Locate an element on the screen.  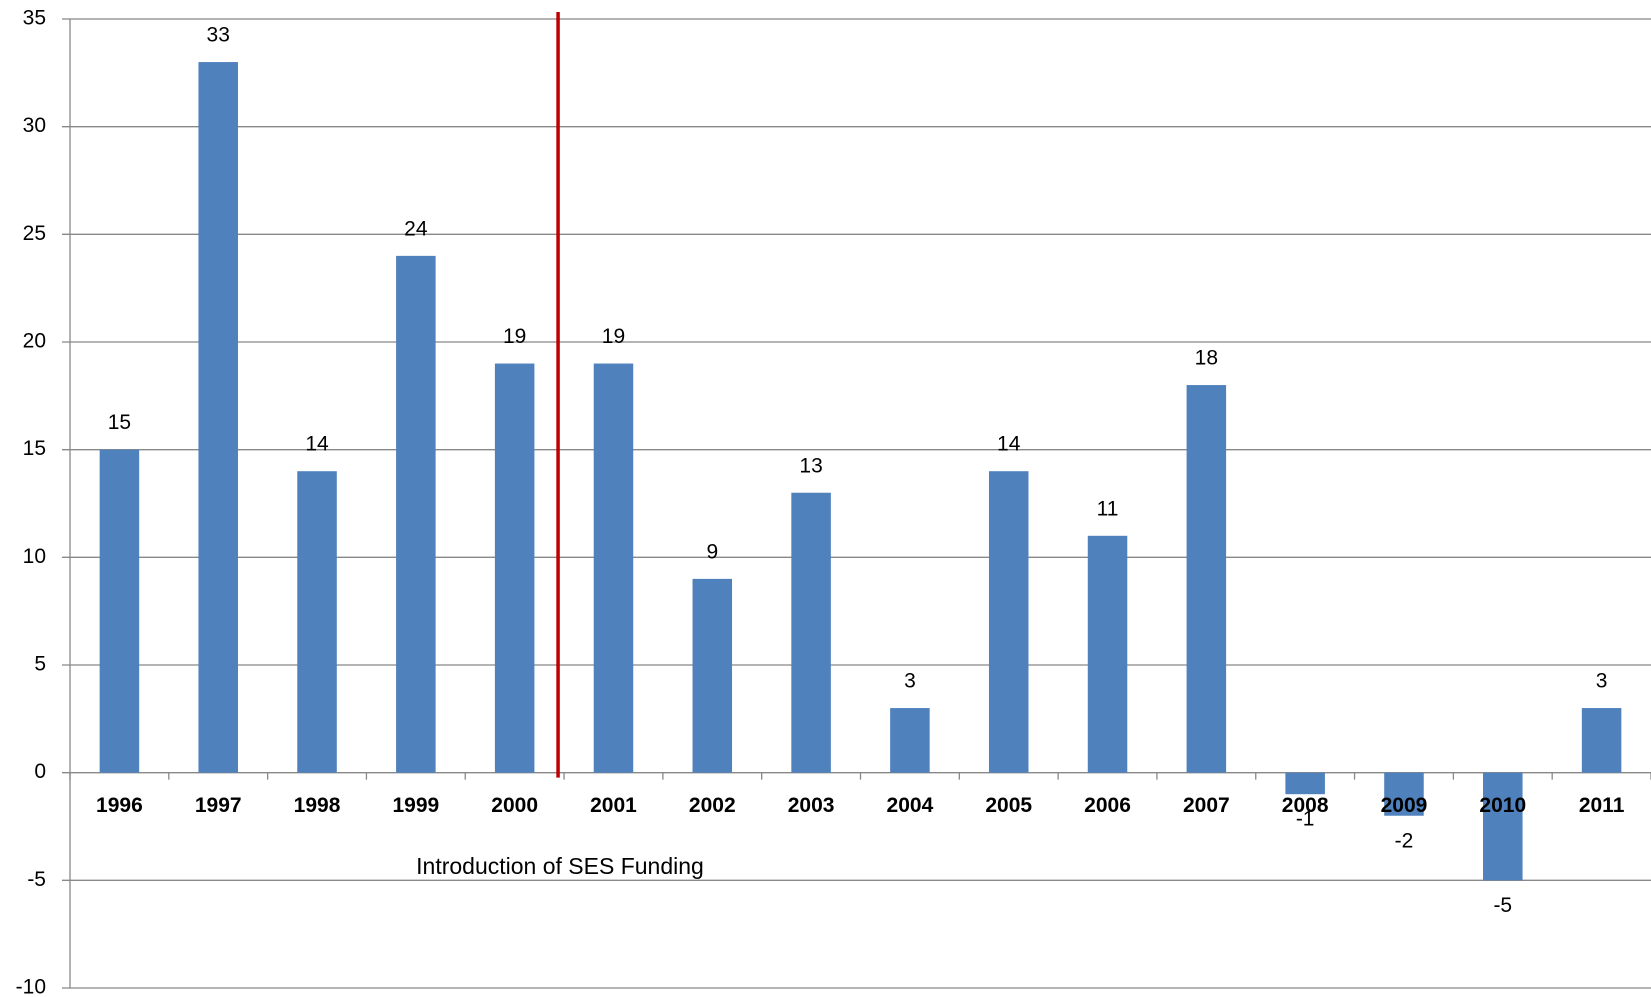
y-tick-label: 15 is located at coordinates (34, 448).